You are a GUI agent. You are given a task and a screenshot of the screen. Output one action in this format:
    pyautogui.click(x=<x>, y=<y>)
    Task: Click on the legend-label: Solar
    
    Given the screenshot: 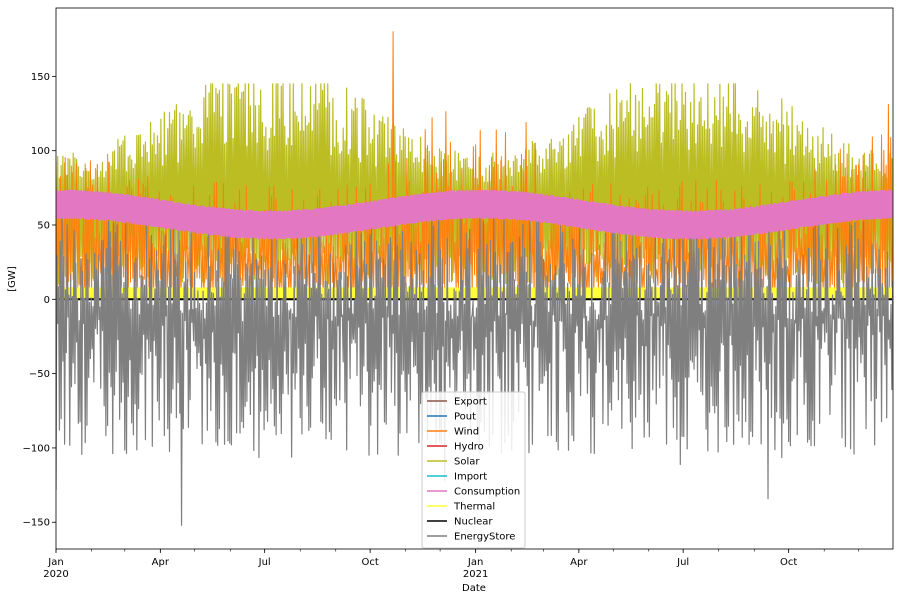 What is the action you would take?
    pyautogui.click(x=467, y=462)
    